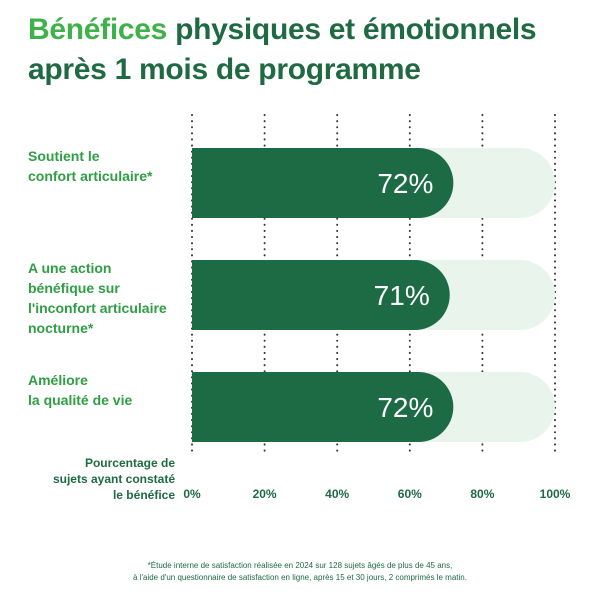 This screenshot has width=600, height=600. What do you see at coordinates (410, 494) in the screenshot?
I see `x-tick-label: 60%` at bounding box center [410, 494].